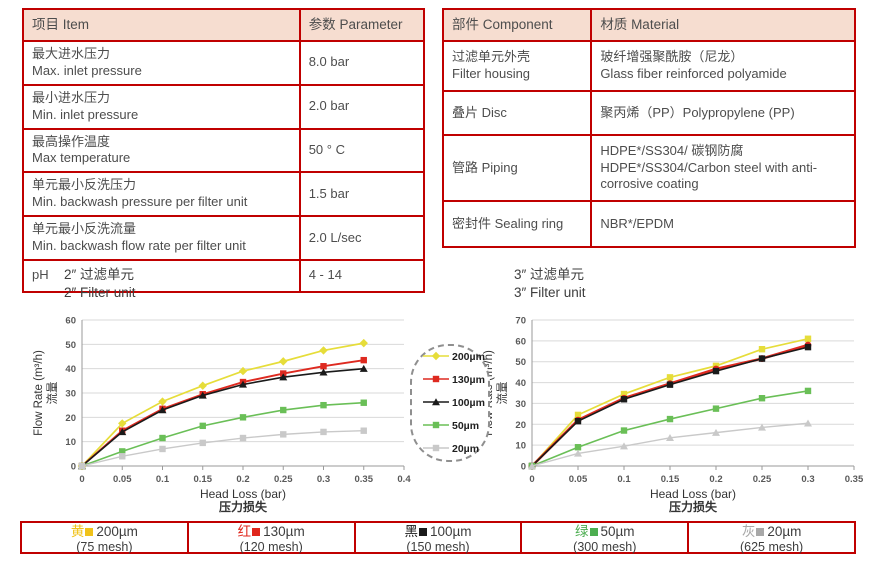 This screenshot has width=873, height=575. I want to click on item-en: Min. backwash flow rate per filter unit, so click(139, 246).